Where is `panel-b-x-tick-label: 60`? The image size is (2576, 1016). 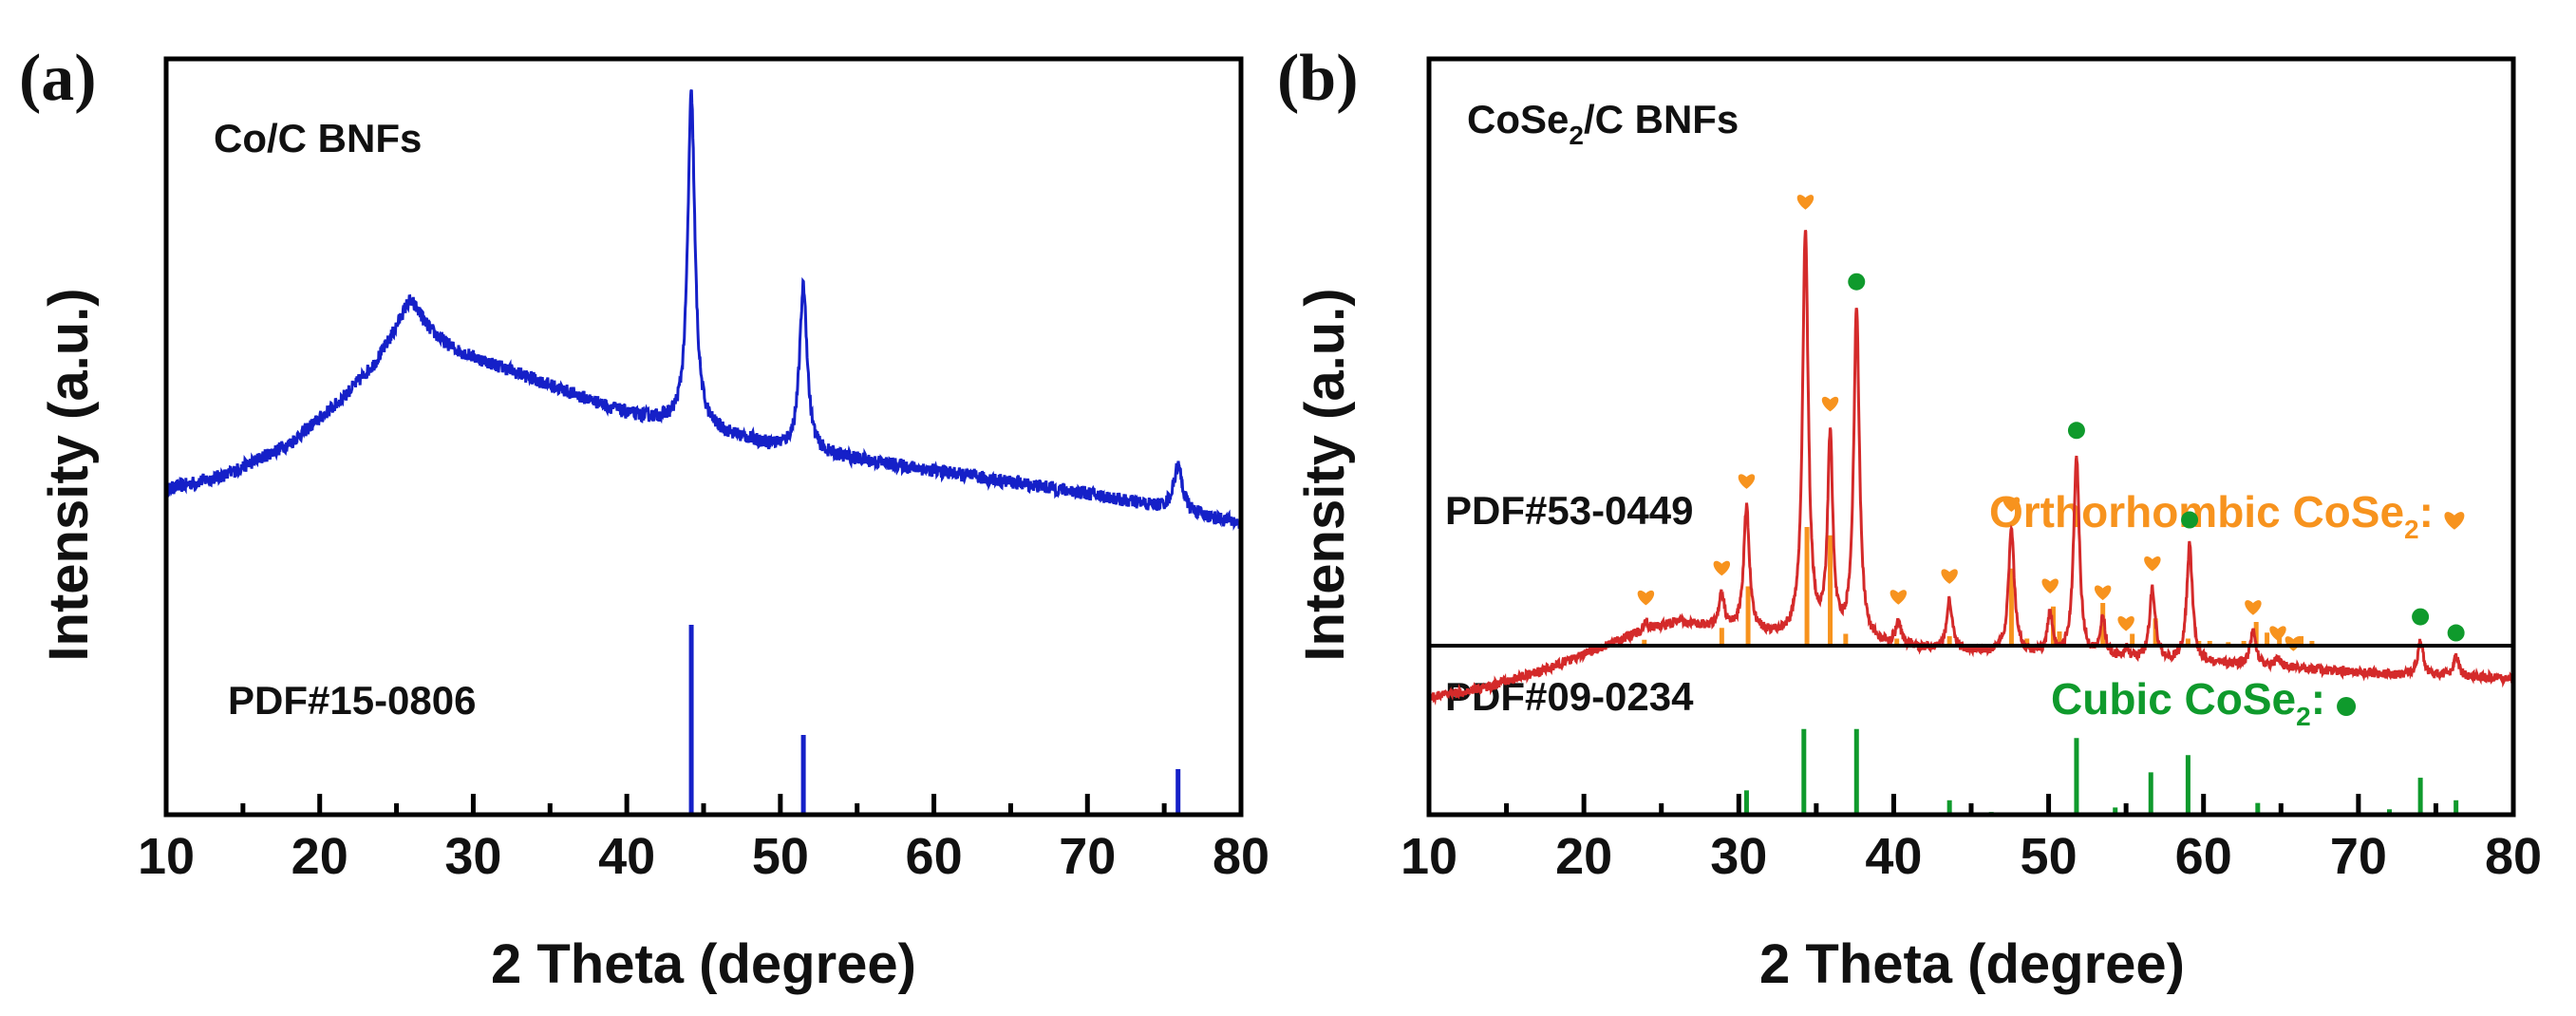 panel-b-x-tick-label: 60 is located at coordinates (2203, 856).